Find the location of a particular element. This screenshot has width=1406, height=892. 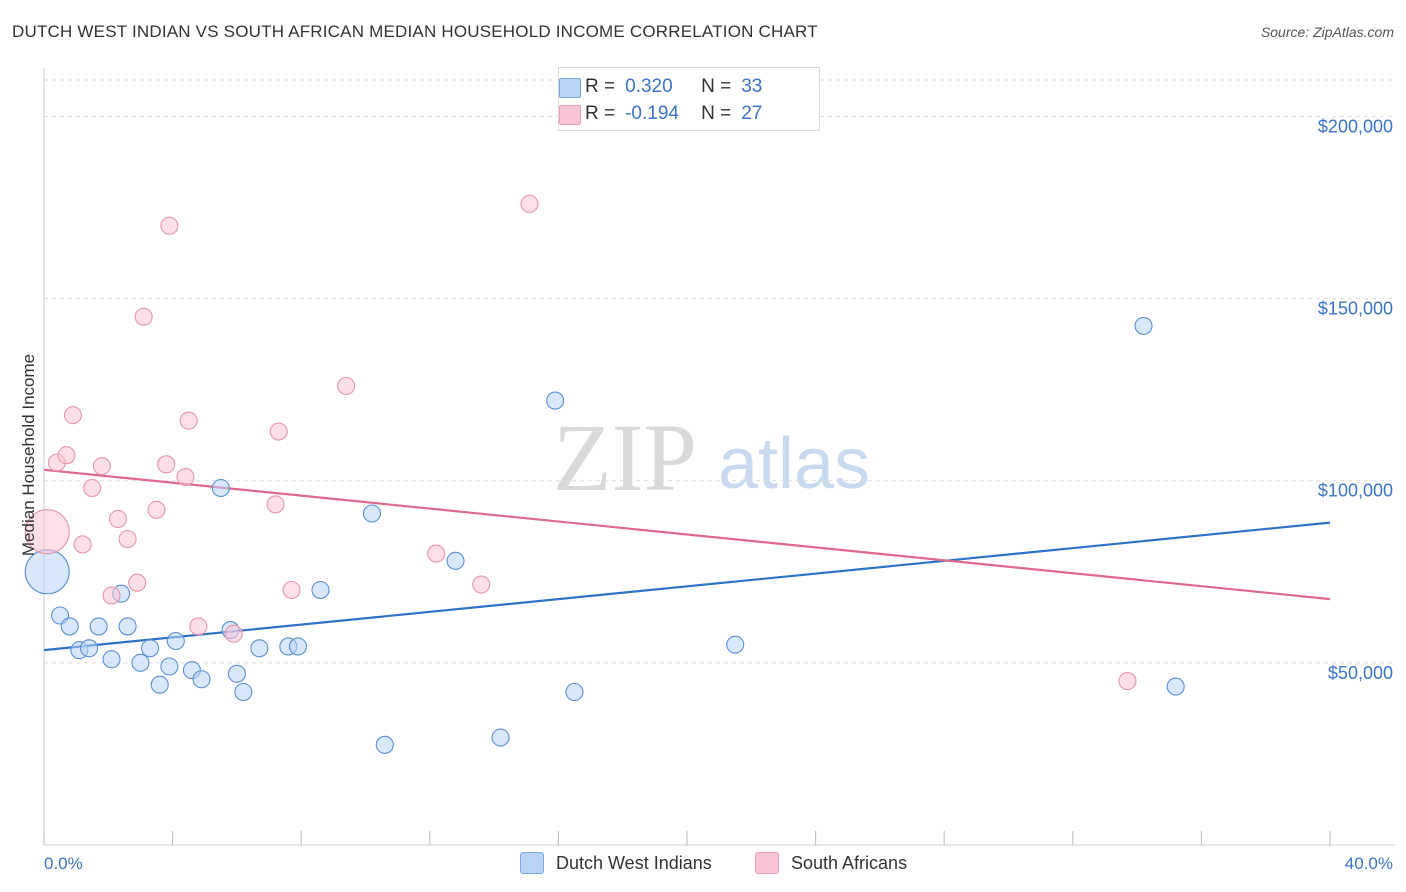

watermark: ZIP atlas is located at coordinates (711, 457).